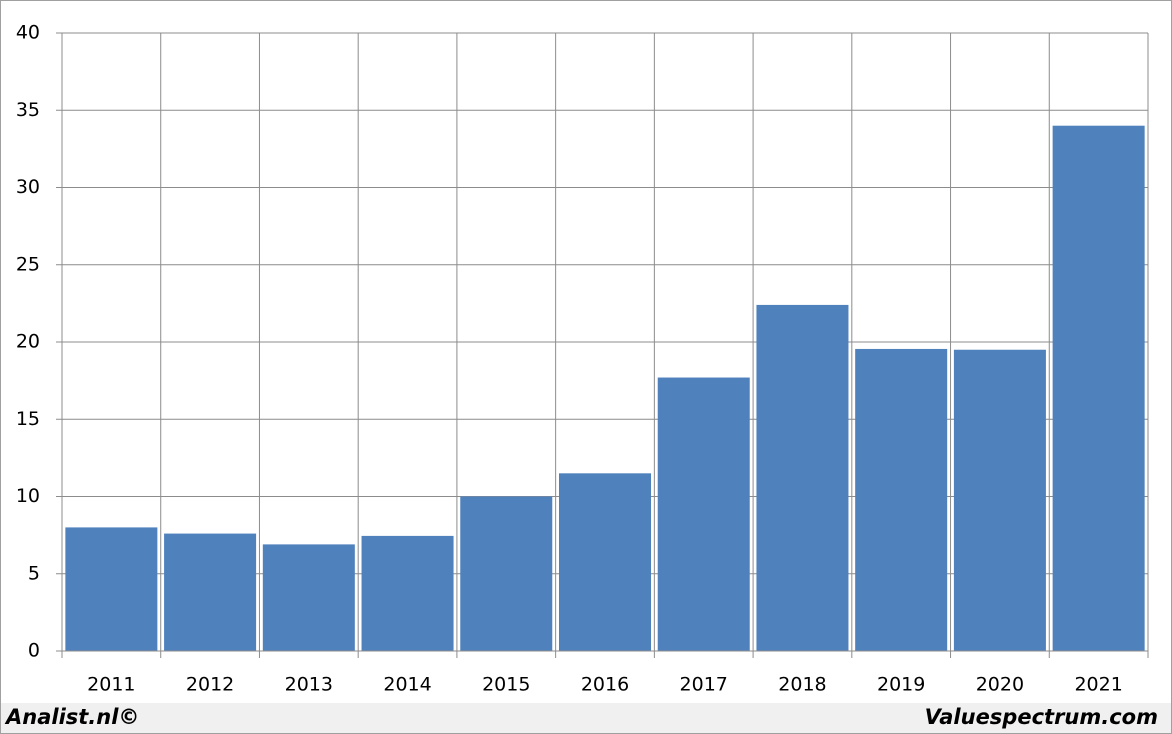 The image size is (1172, 734). I want to click on x-tick-label: 2016, so click(605, 685).